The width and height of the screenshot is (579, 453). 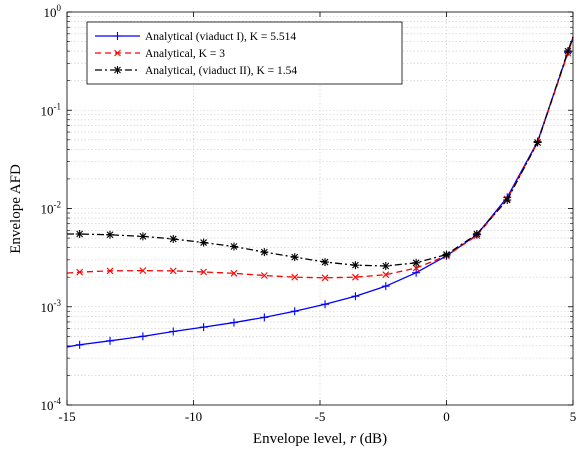 I want to click on y-tick-label: 10⁻¹, so click(x=51, y=109).